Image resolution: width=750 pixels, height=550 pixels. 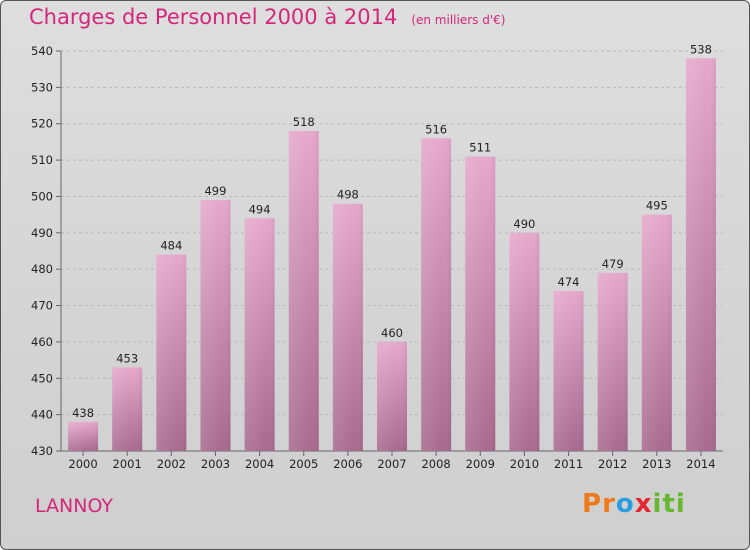 I want to click on x-tick-label: 2000, so click(x=82, y=464).